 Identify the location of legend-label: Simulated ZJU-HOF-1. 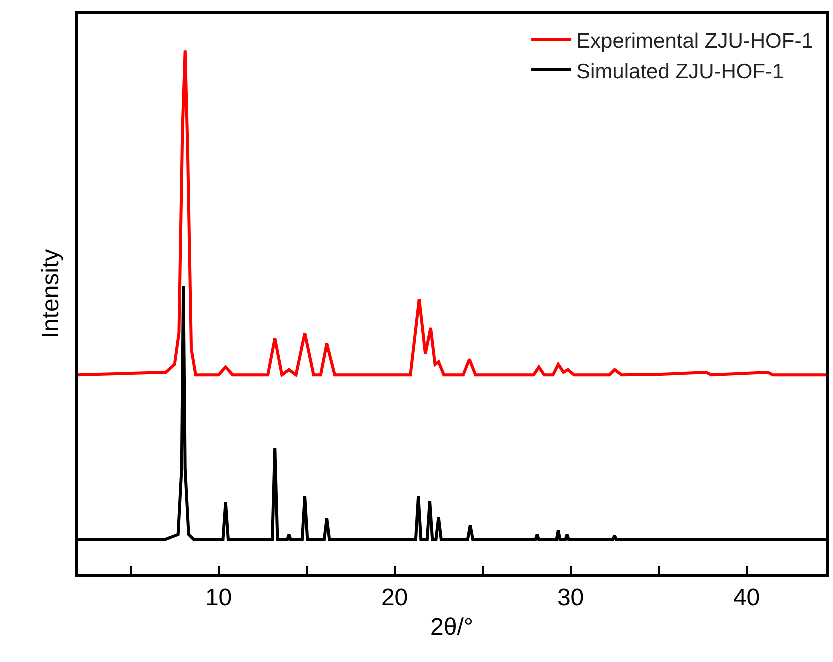
(680, 72).